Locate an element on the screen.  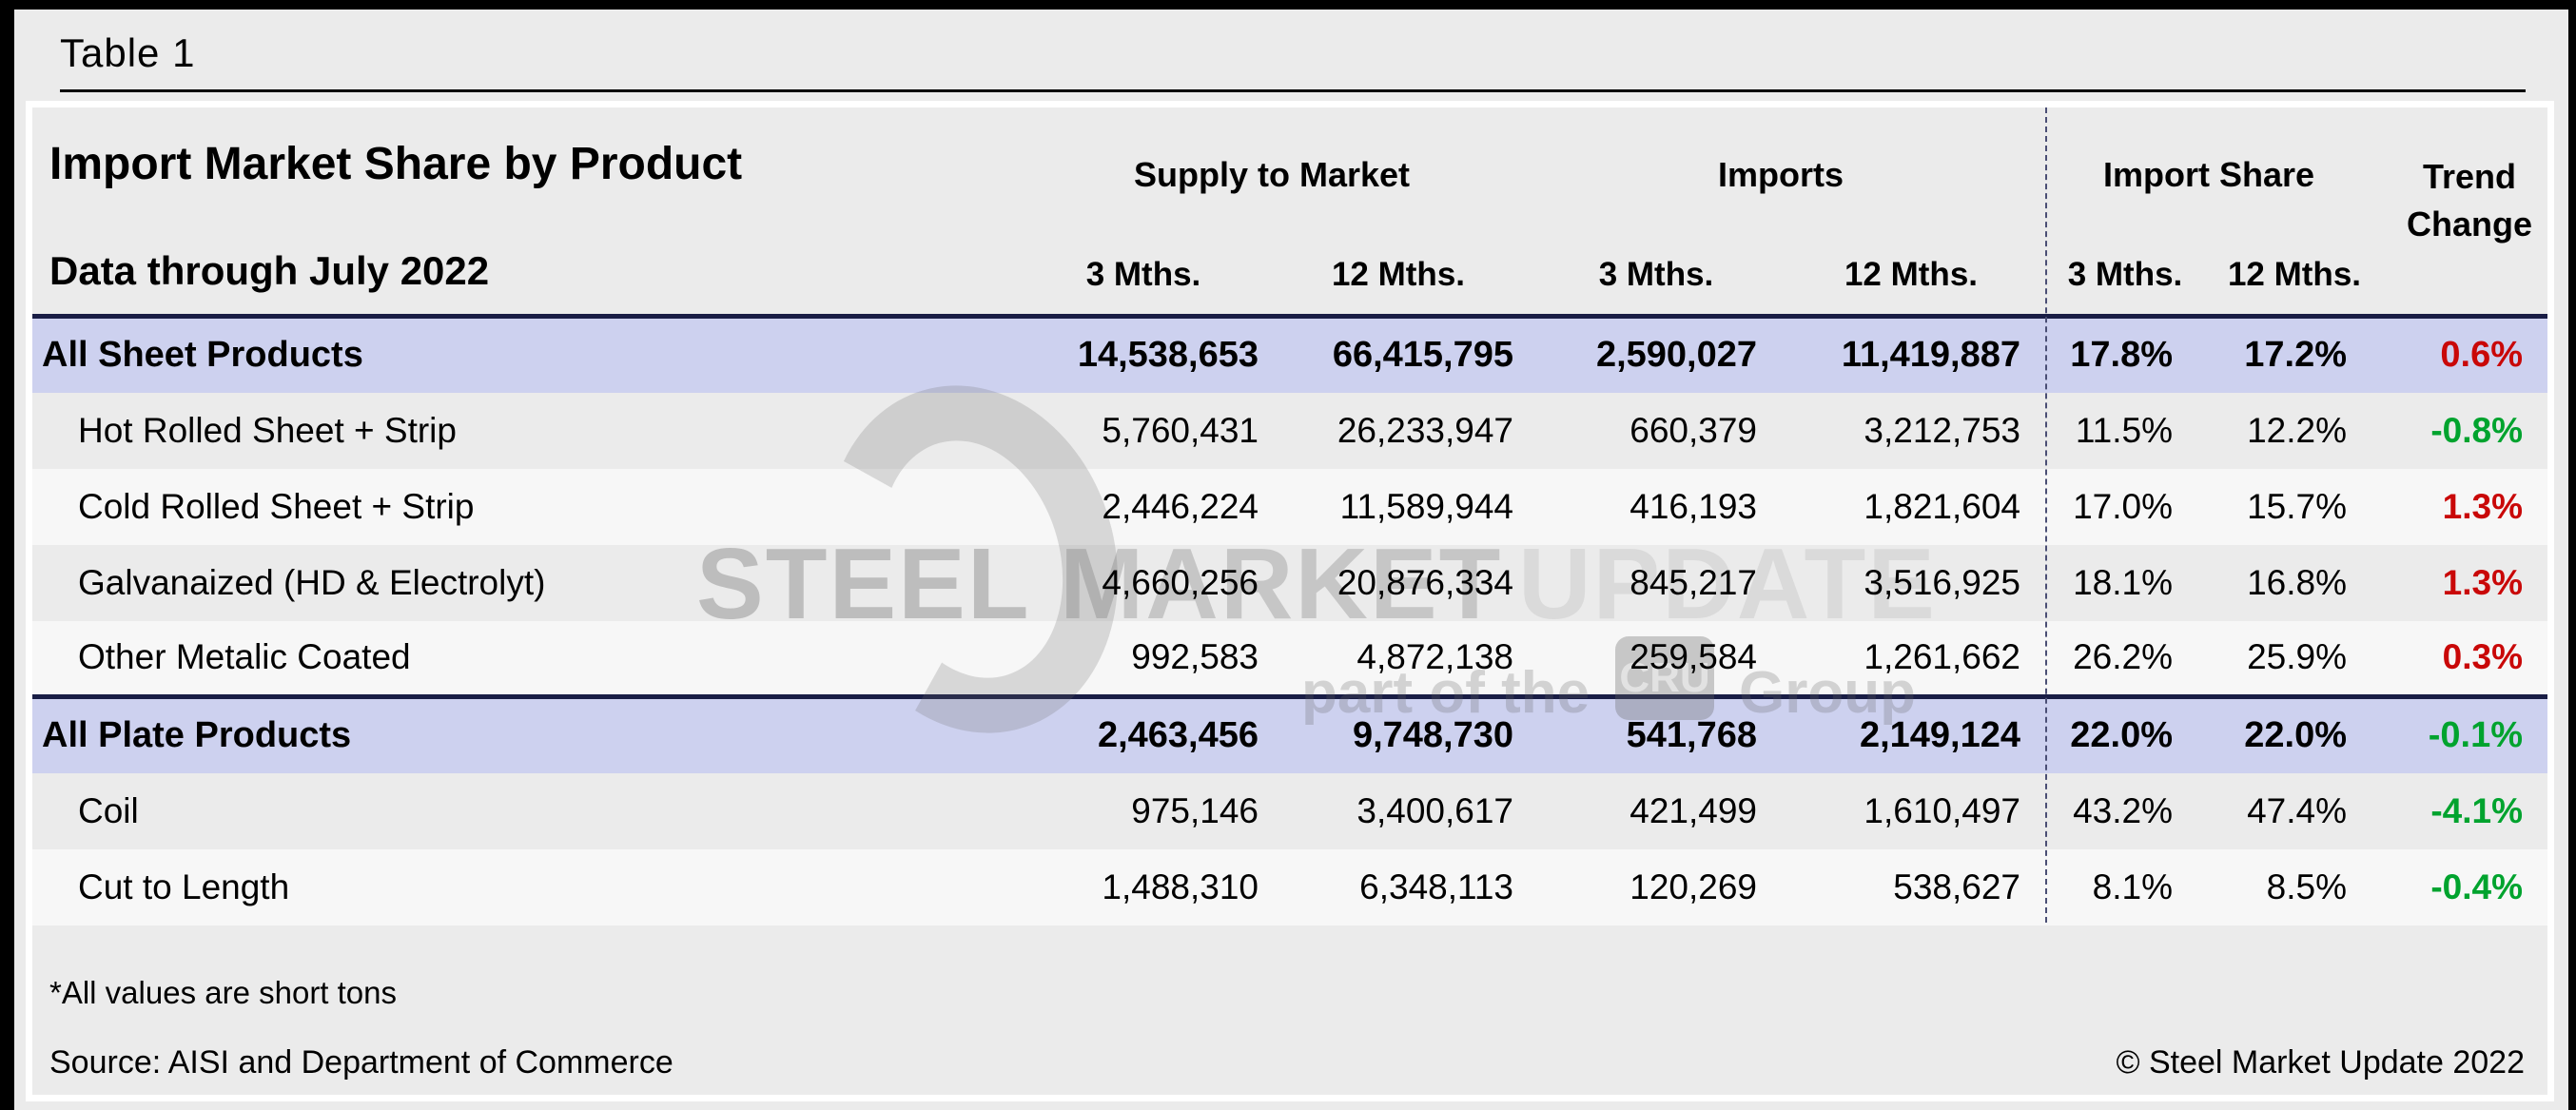
column-group-trend-change: Trend Change is located at coordinates (2451, 200).